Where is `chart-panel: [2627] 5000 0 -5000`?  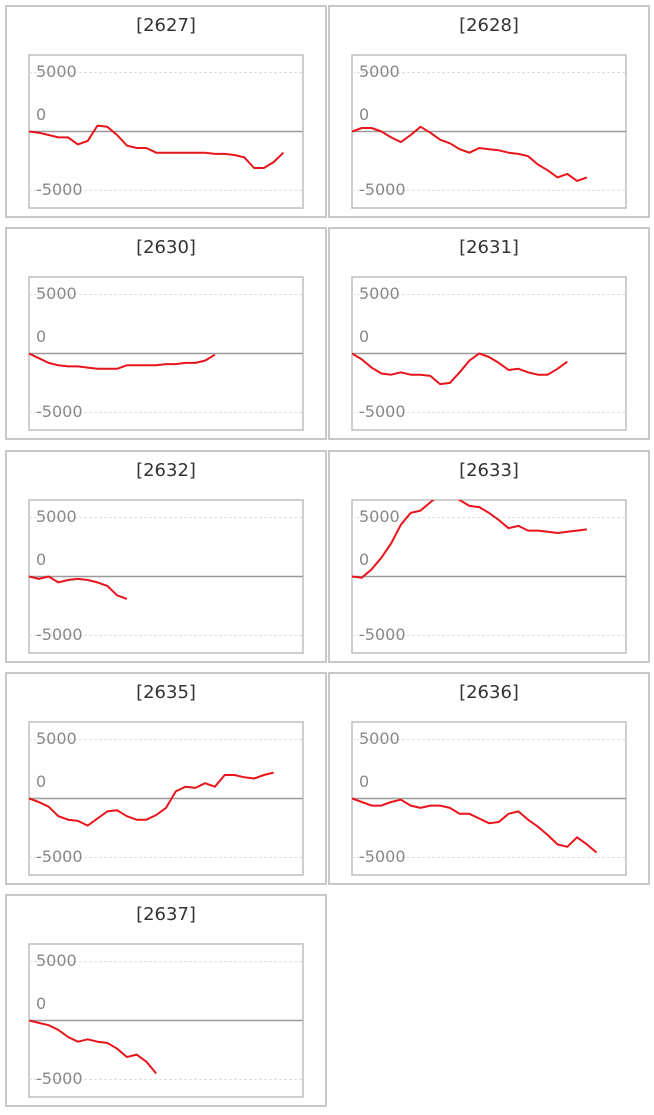 chart-panel: [2627] 5000 0 -5000 is located at coordinates (166, 111).